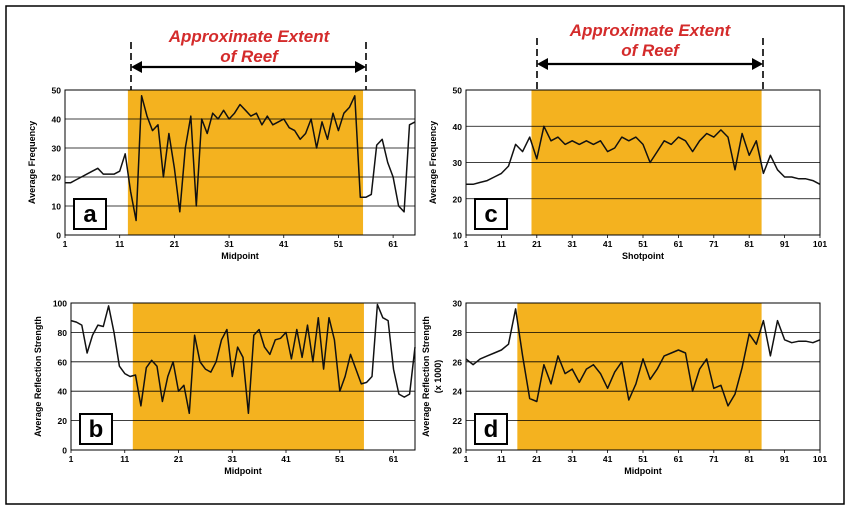  Describe the element at coordinates (458, 333) in the screenshot. I see `y-tick-label: 28` at that location.